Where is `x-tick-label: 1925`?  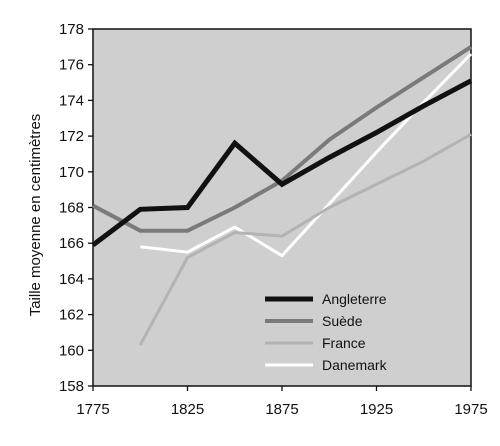 x-tick-label: 1925 is located at coordinates (376, 409).